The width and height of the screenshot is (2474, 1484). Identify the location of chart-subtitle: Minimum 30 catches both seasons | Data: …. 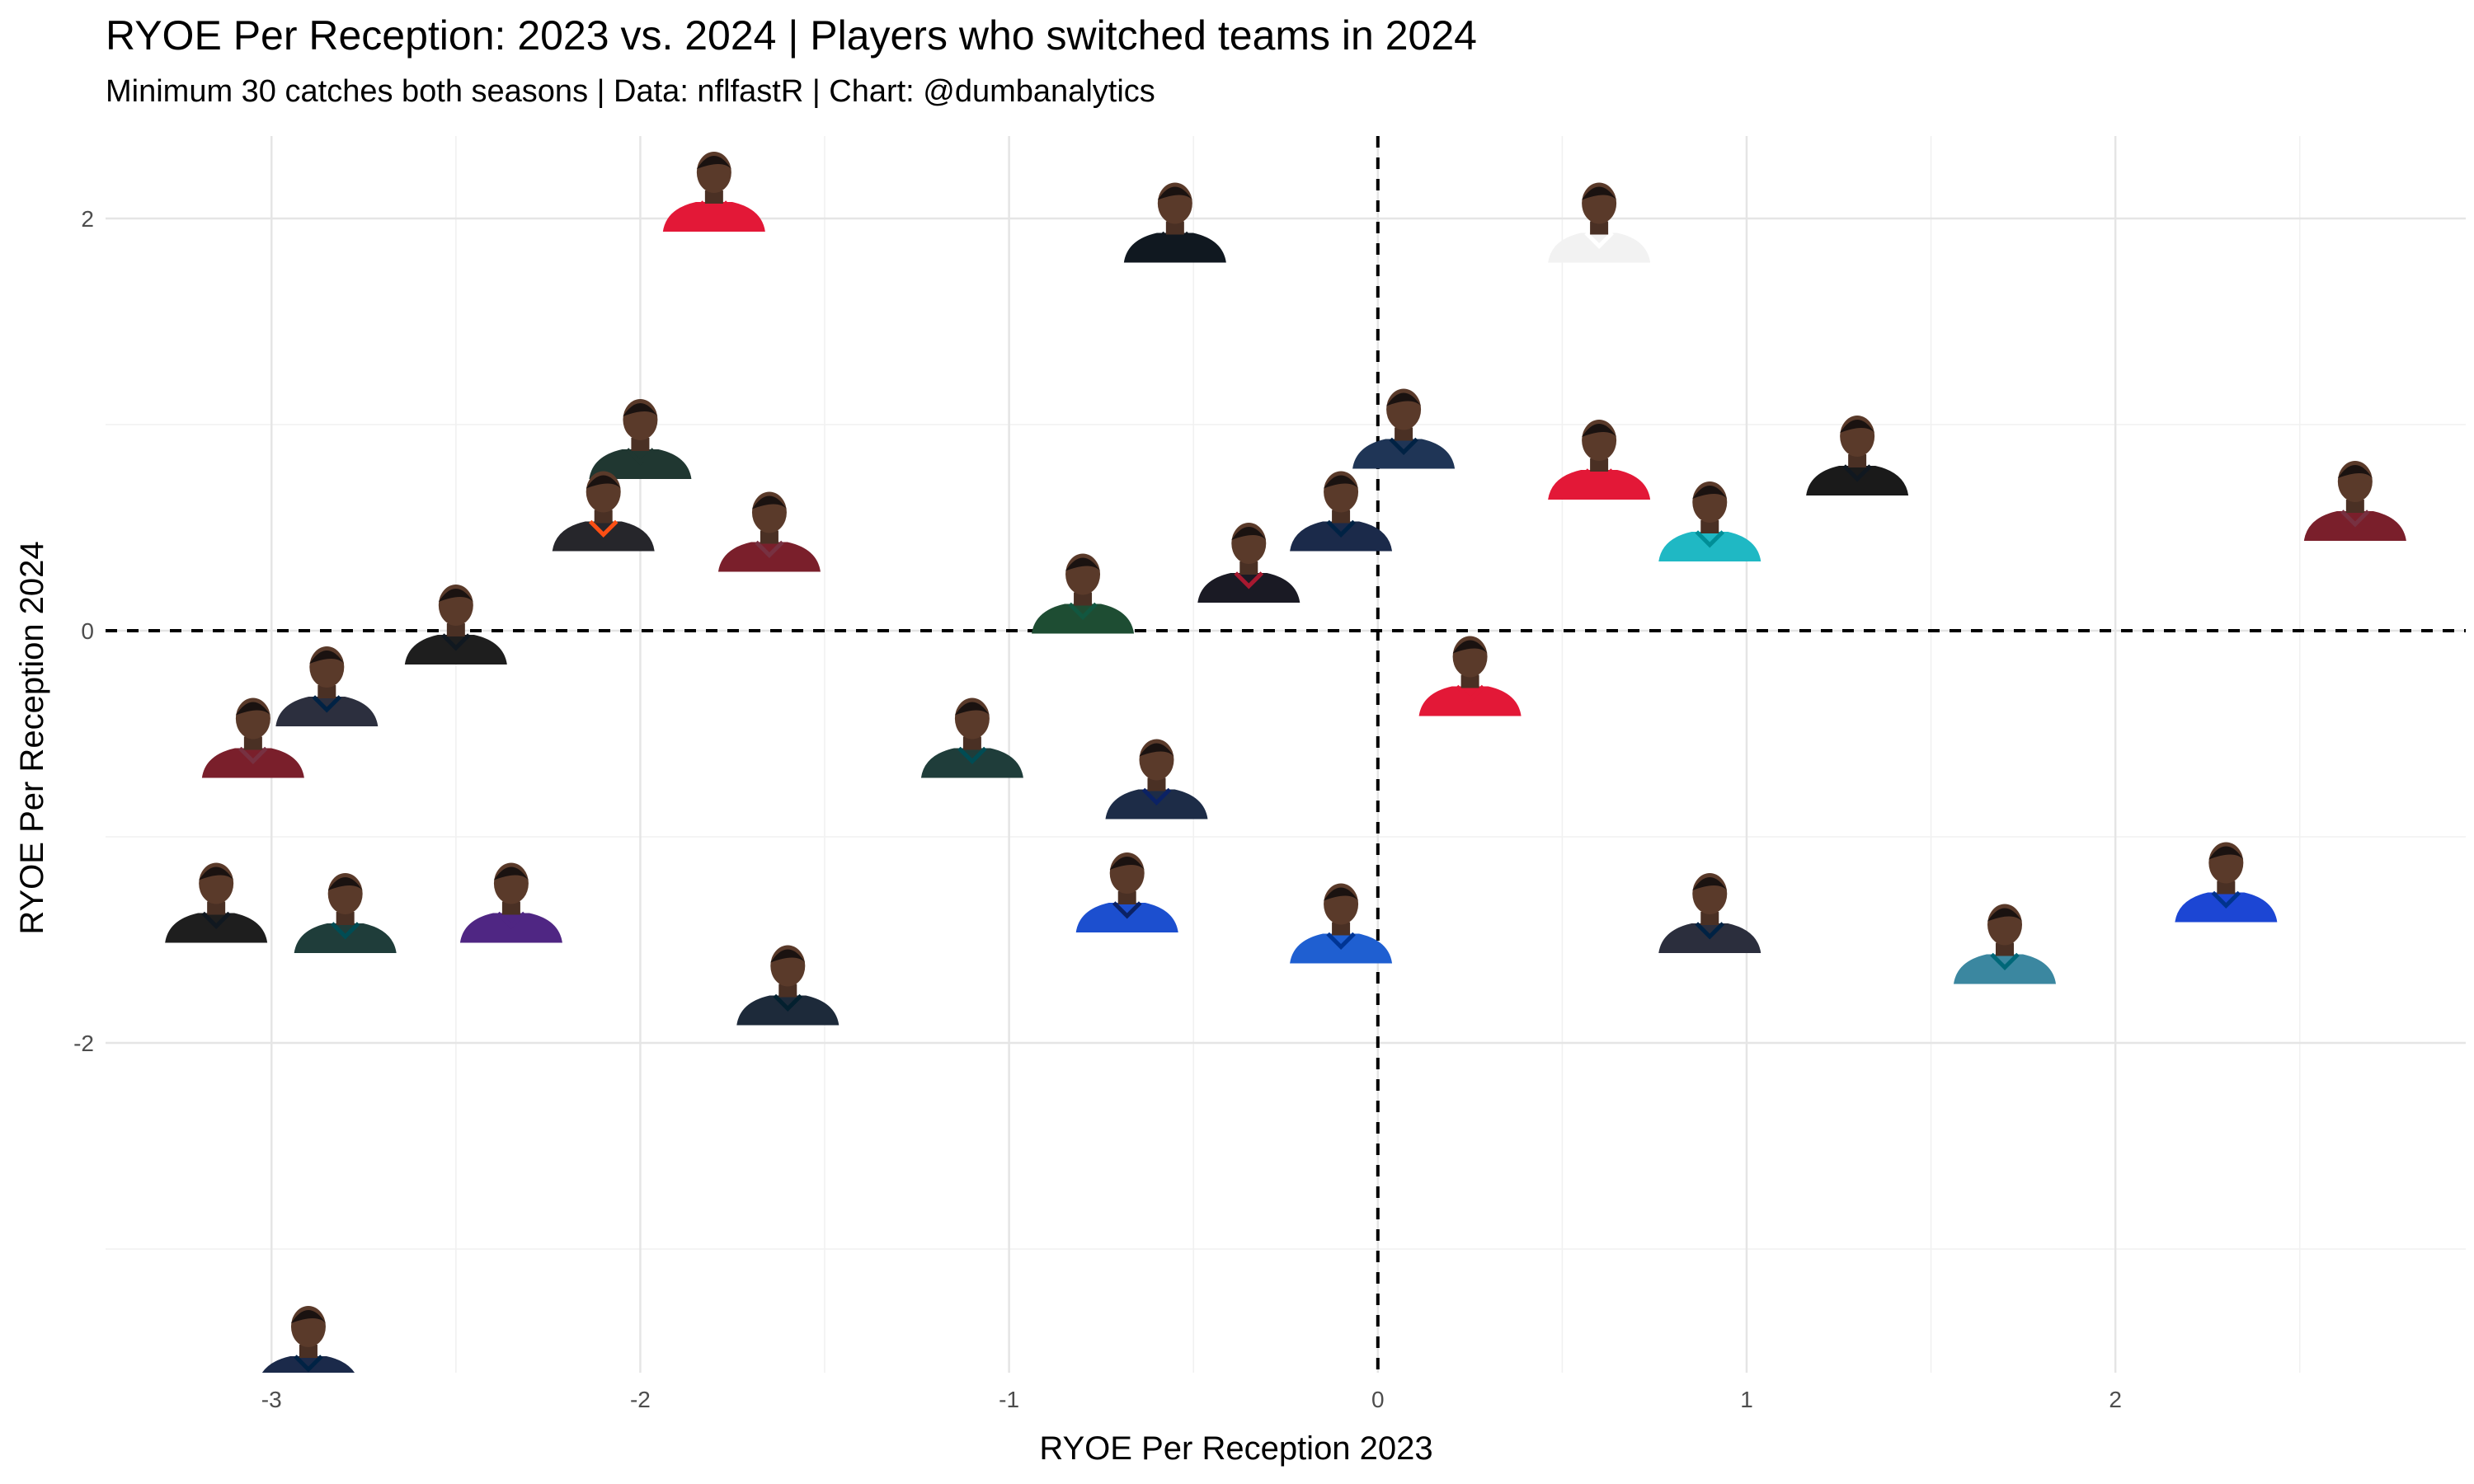
(630, 91).